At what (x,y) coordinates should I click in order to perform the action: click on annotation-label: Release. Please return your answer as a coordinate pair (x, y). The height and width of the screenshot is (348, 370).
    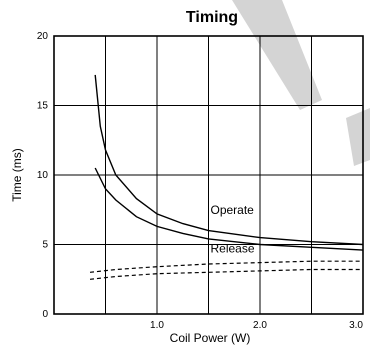
    Looking at the image, I should click on (233, 249).